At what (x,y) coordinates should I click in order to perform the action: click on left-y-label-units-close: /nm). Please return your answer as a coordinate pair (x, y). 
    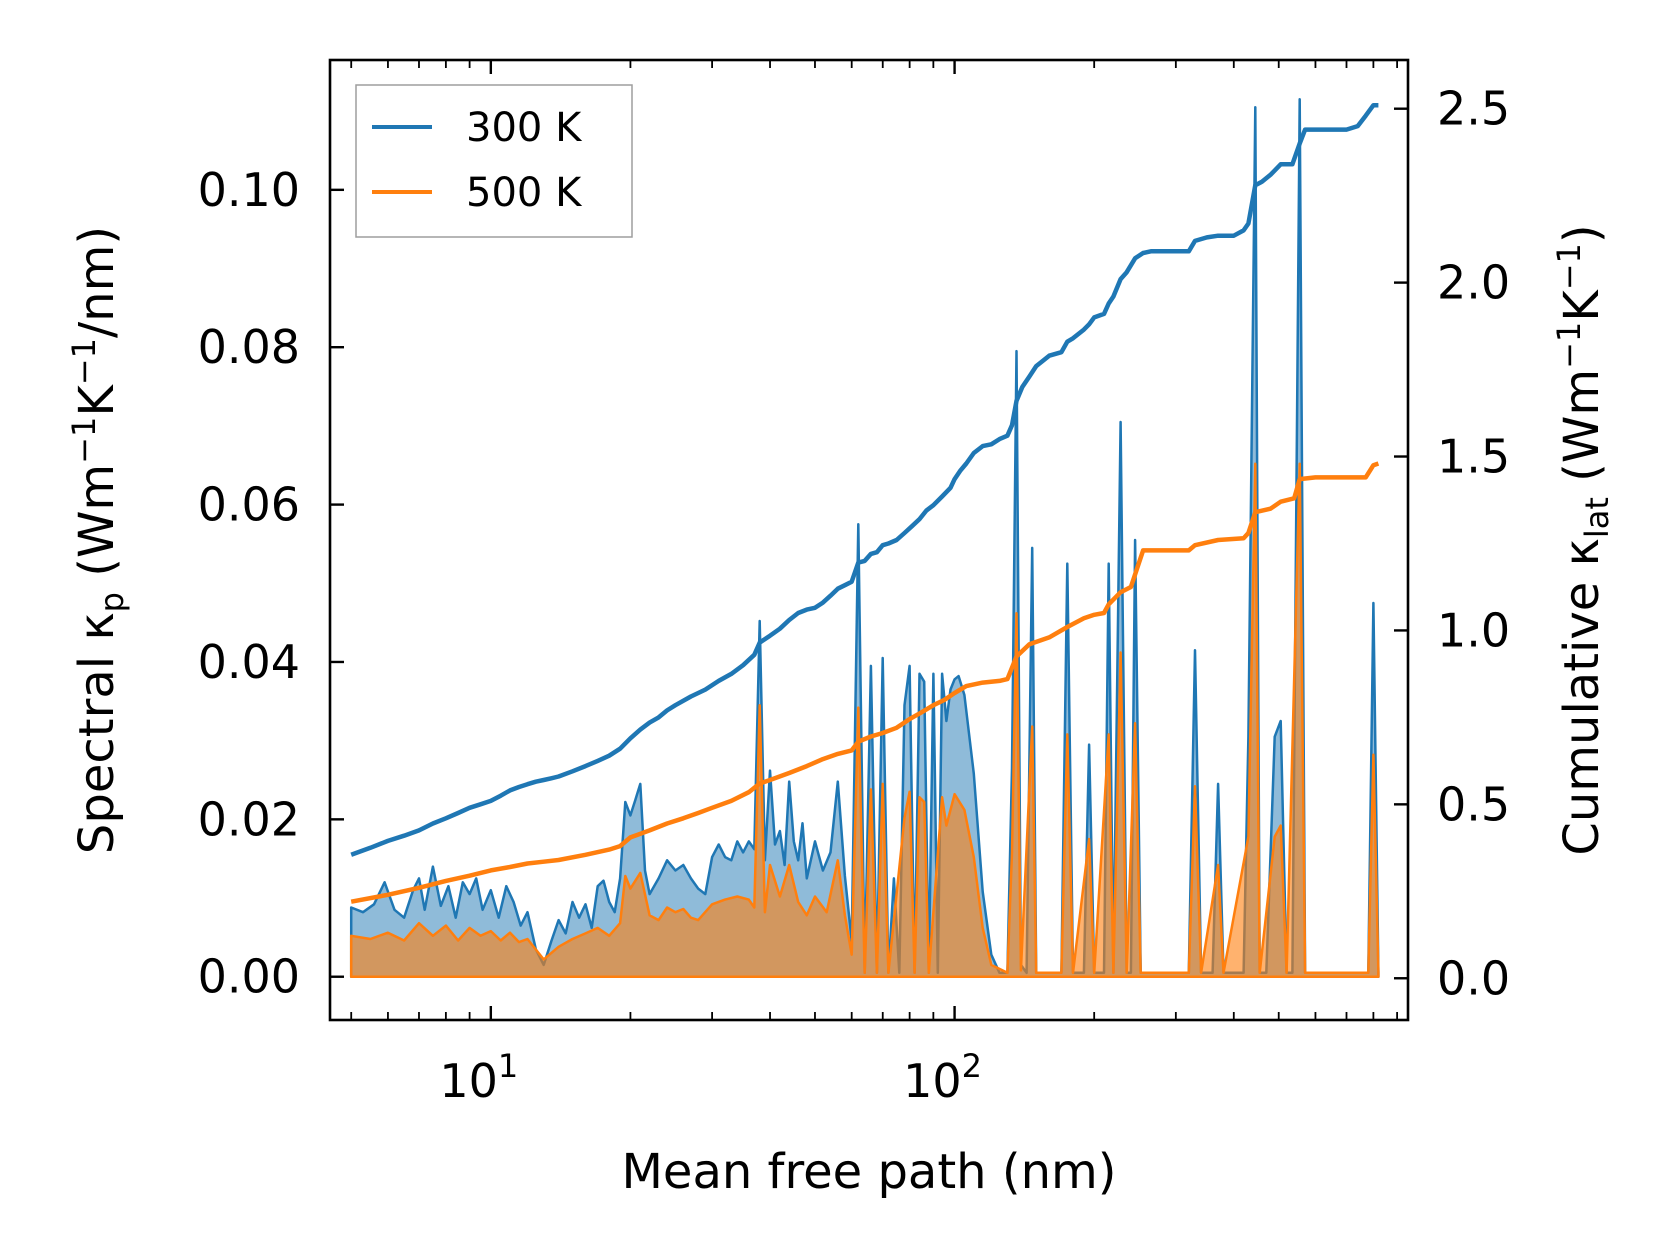
    Looking at the image, I should click on (97, 282).